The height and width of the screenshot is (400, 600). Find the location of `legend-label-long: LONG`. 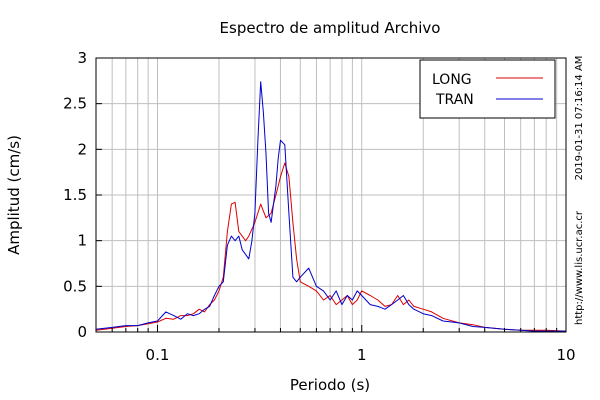

legend-label-long: LONG is located at coordinates (452, 80).